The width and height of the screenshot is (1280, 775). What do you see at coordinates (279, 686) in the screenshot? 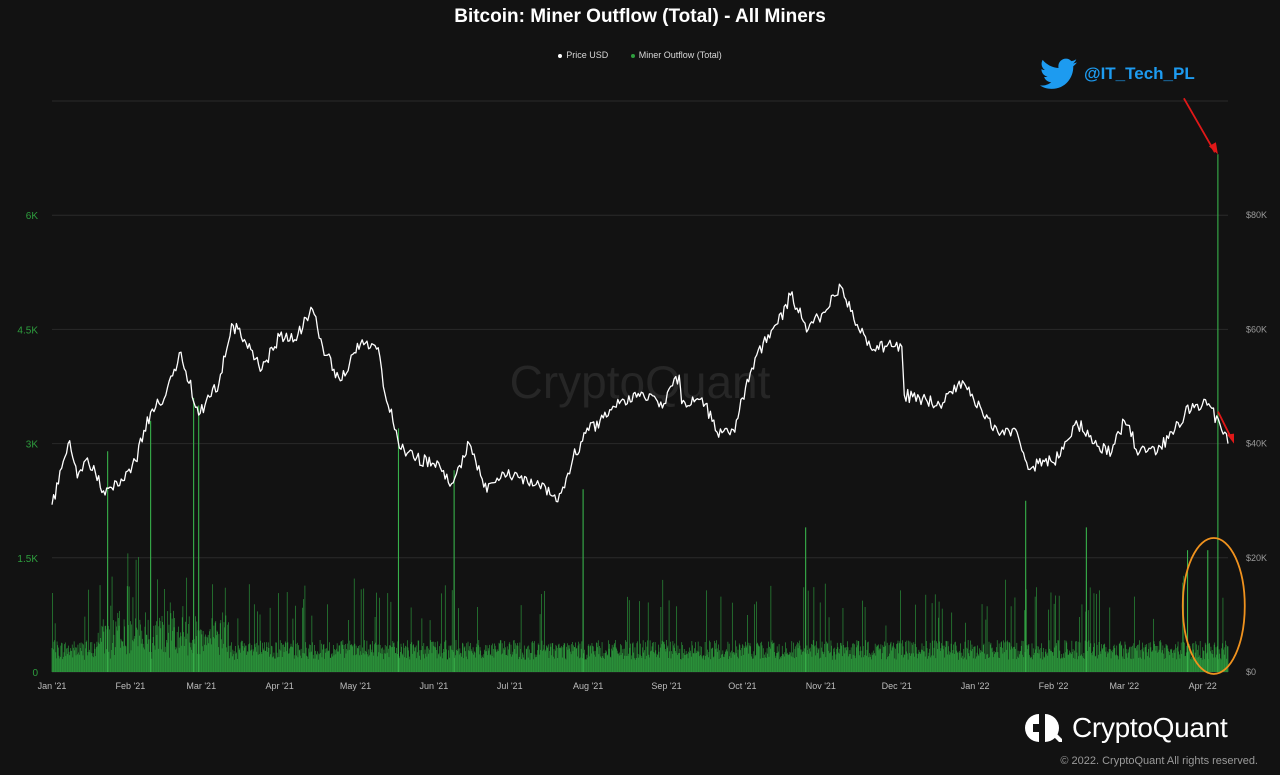
I see `x-tick-label: Apr '21` at bounding box center [279, 686].